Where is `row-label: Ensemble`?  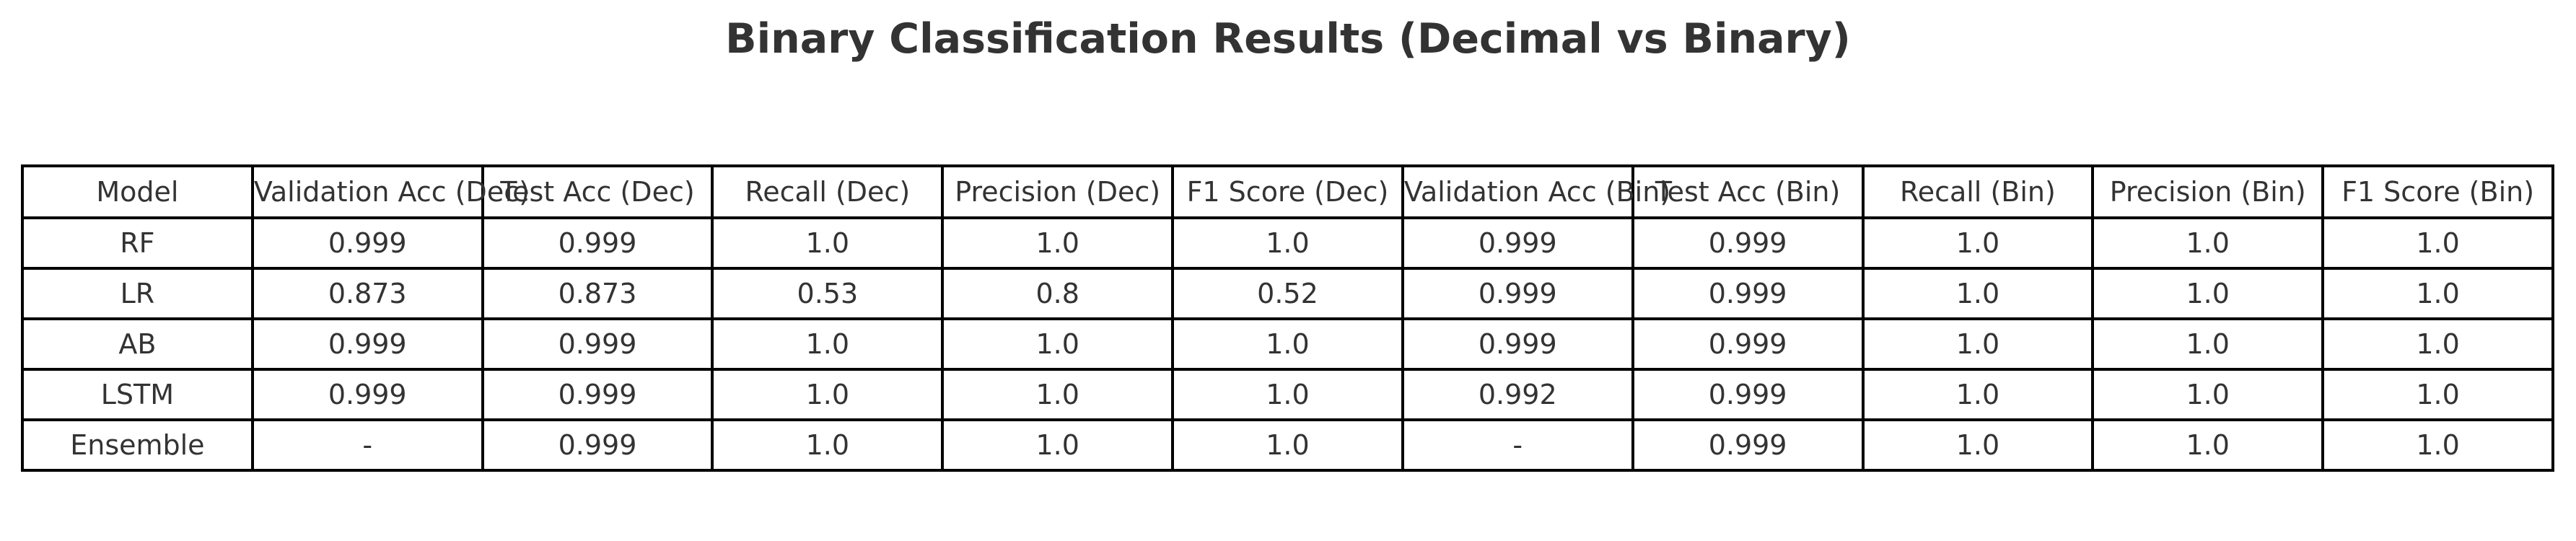
row-label: Ensemble is located at coordinates (137, 445).